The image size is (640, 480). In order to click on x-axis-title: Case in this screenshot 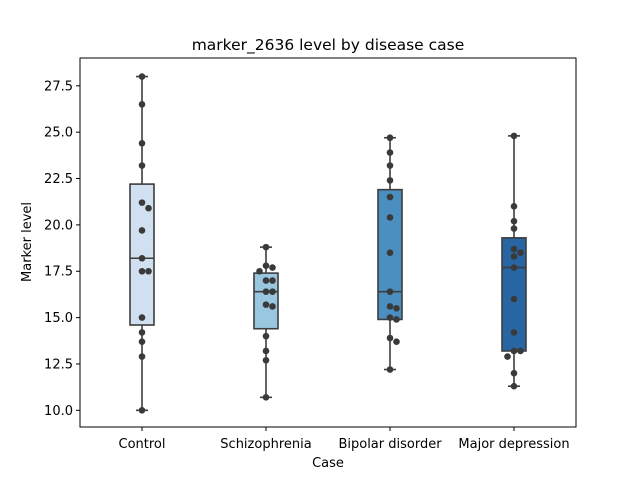, I will do `click(328, 463)`.